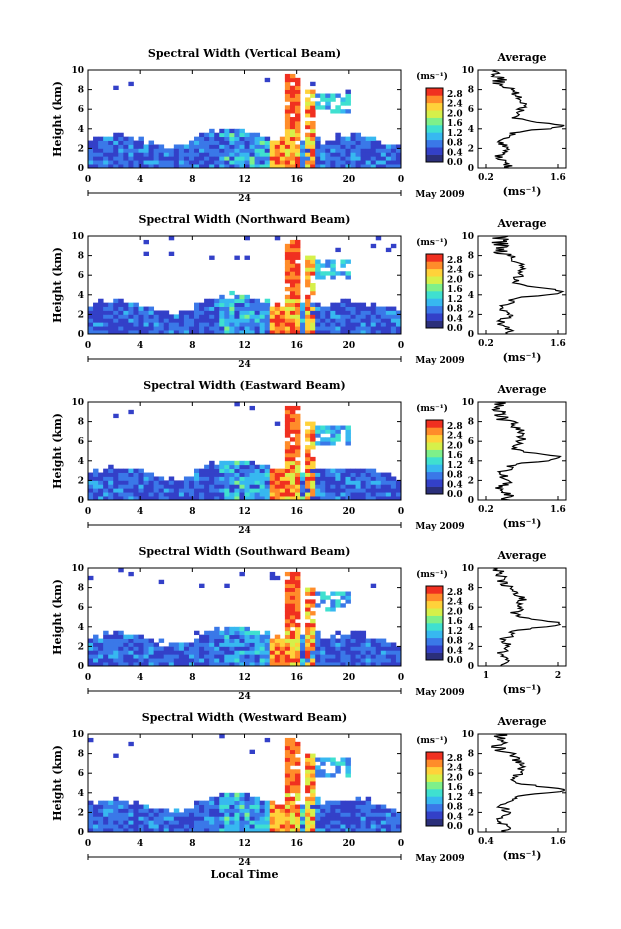  What do you see at coordinates (244, 180) in the screenshot?
I see `x-tick-label: 12` at bounding box center [244, 180].